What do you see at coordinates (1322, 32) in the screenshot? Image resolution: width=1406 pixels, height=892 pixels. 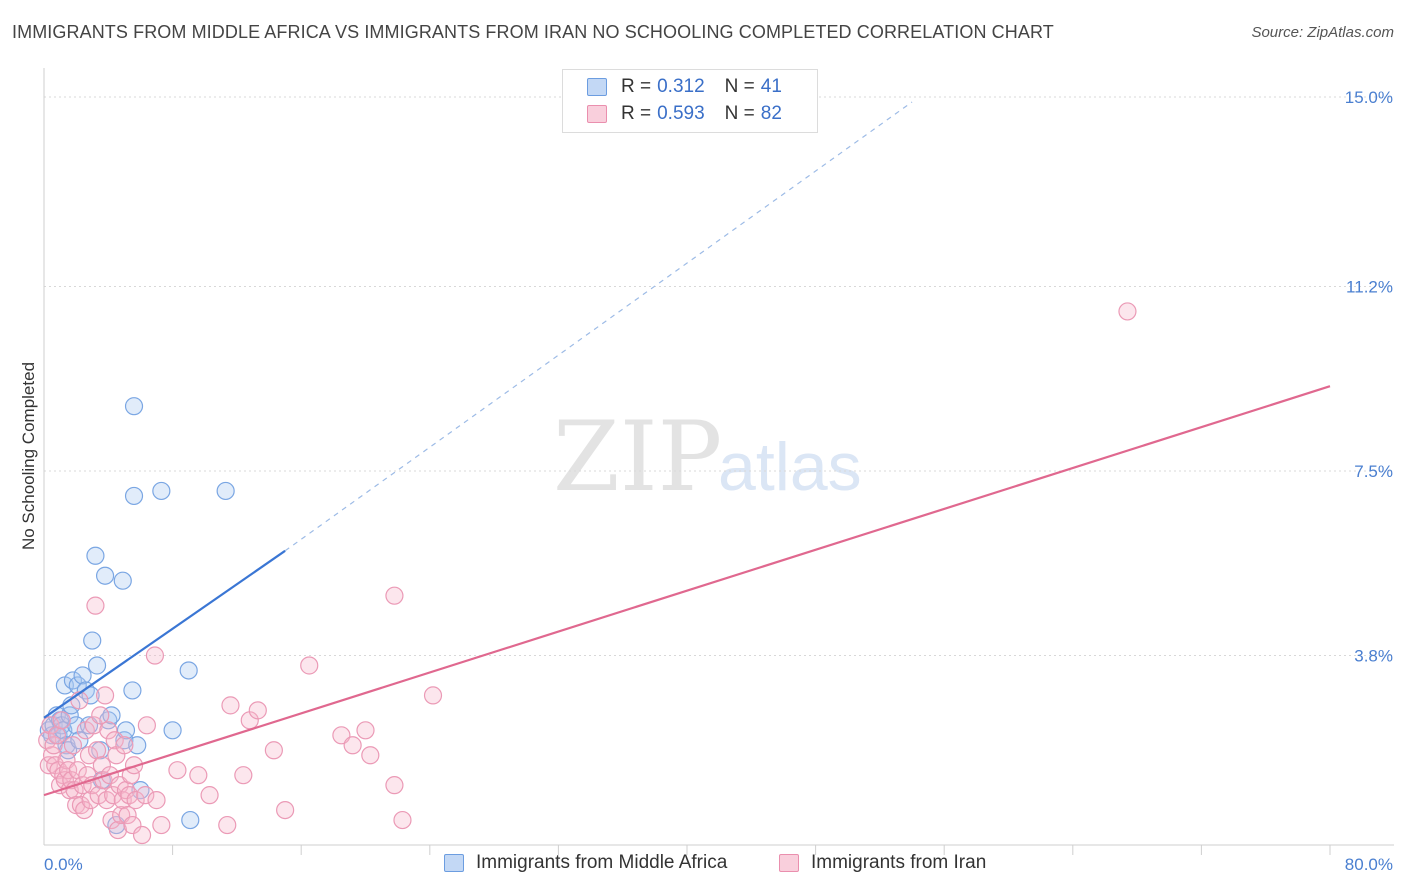 I see `chart-source: Source: ZipAtlas.com` at bounding box center [1322, 32].